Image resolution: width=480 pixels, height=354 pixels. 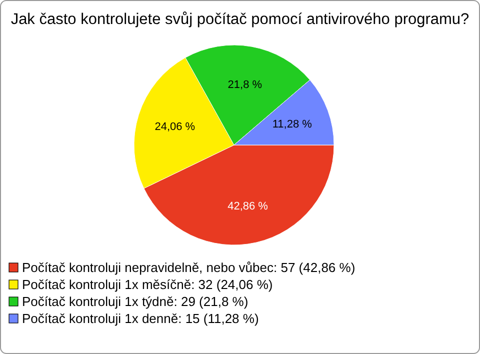 What do you see at coordinates (292, 124) in the screenshot?
I see `data-label: 11,28 %` at bounding box center [292, 124].